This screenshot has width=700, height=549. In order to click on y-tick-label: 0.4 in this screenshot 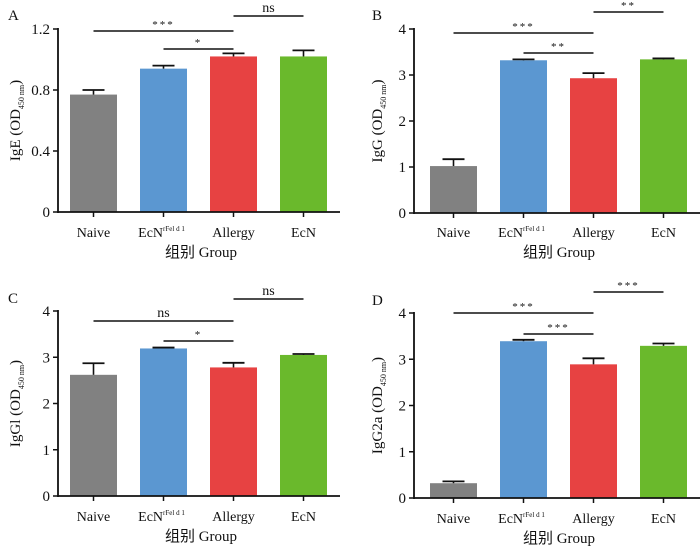, I will do `click(40, 152)`.